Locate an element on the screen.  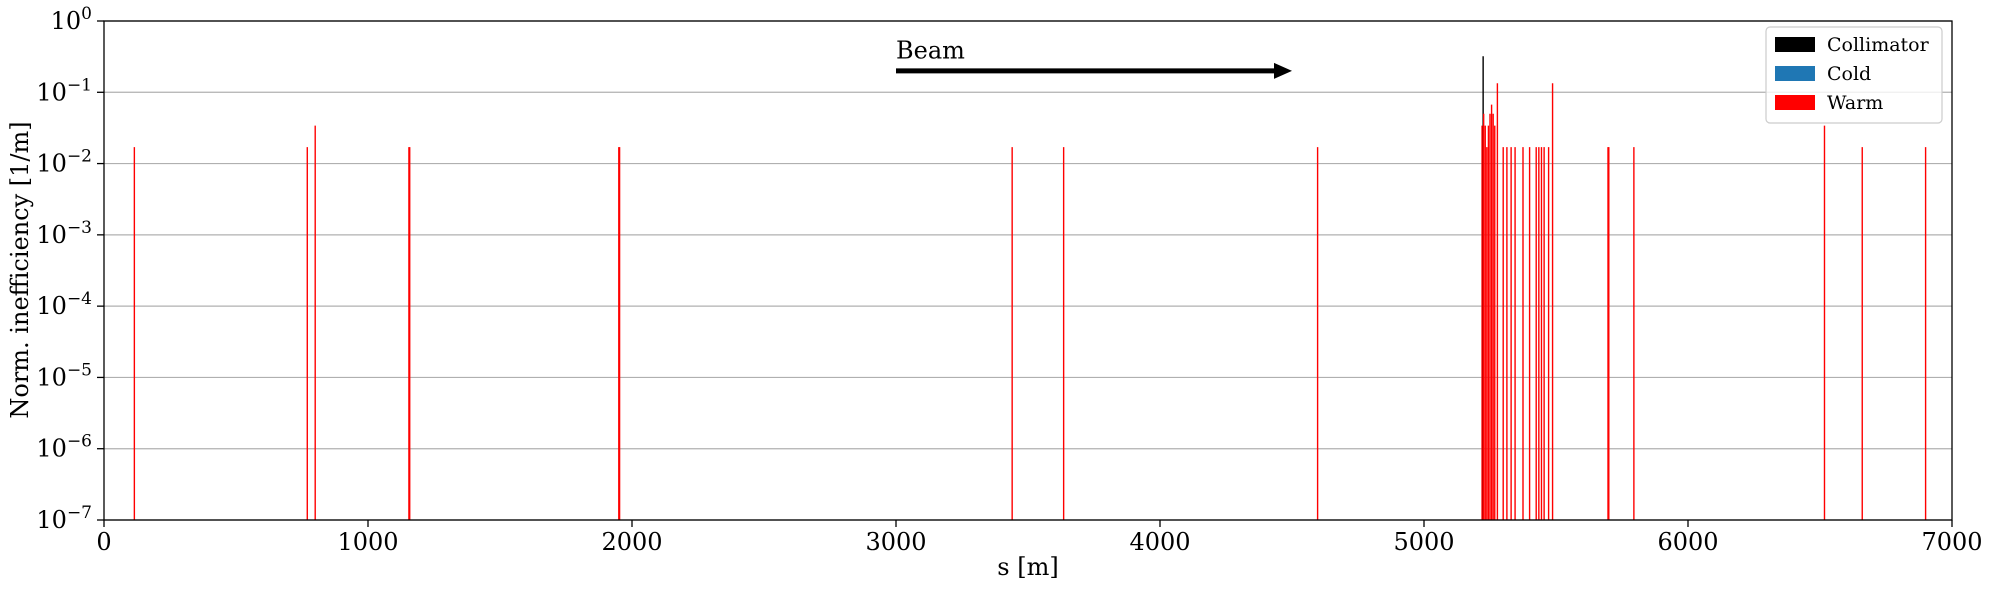
legend-label-cold: Cold is located at coordinates (1849, 74).